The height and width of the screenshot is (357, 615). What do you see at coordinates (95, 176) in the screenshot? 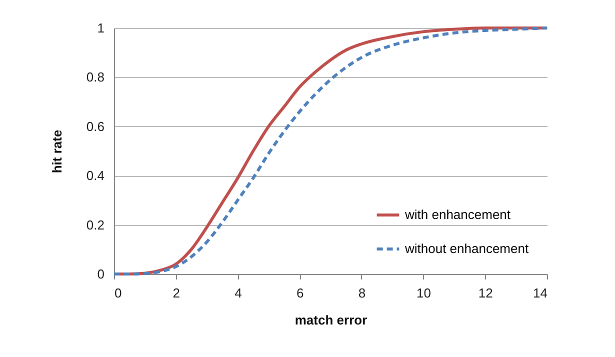
I see `y-tick-label: 0.4` at bounding box center [95, 176].